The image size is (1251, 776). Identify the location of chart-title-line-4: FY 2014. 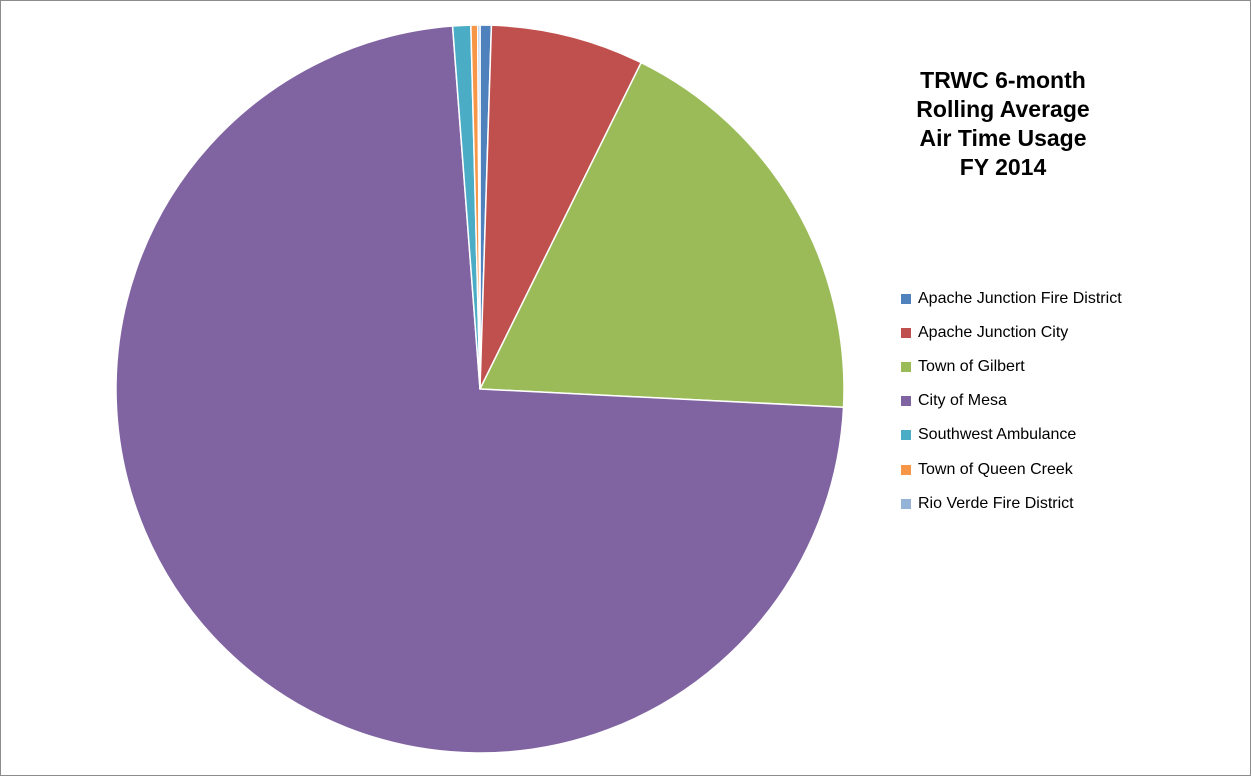
(1003, 167).